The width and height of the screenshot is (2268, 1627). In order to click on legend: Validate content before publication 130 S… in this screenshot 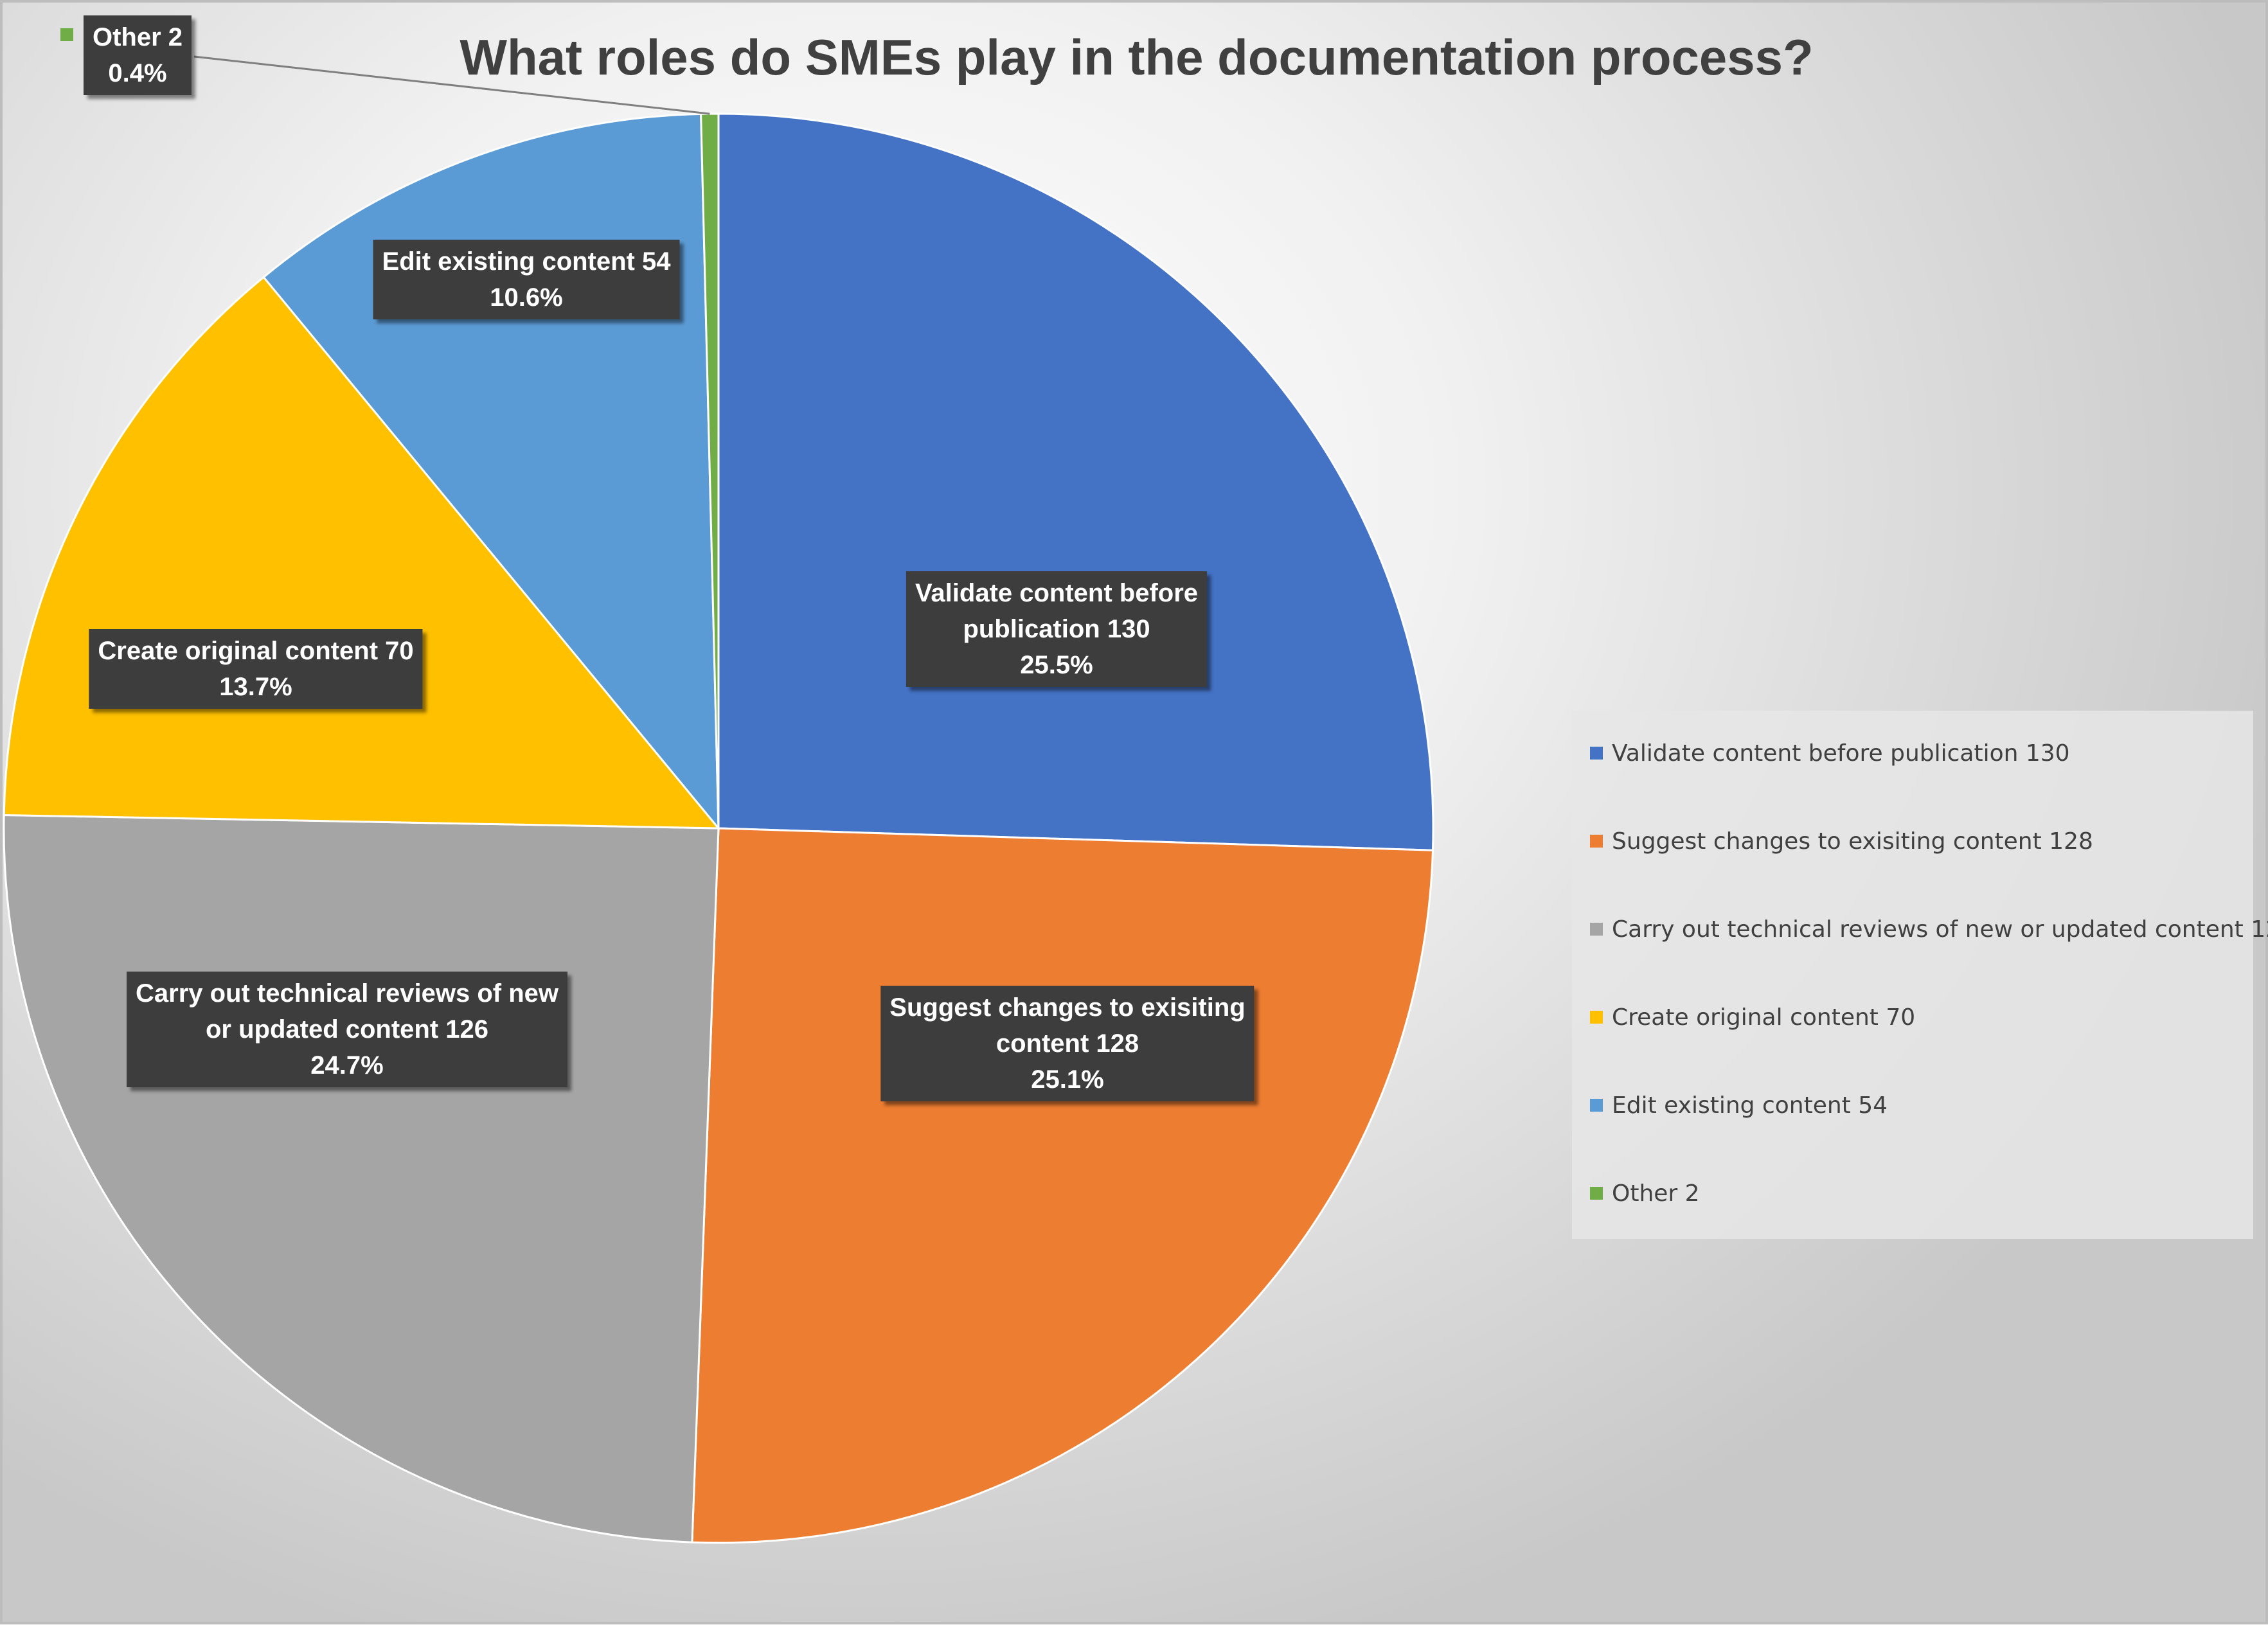, I will do `click(1920, 975)`.